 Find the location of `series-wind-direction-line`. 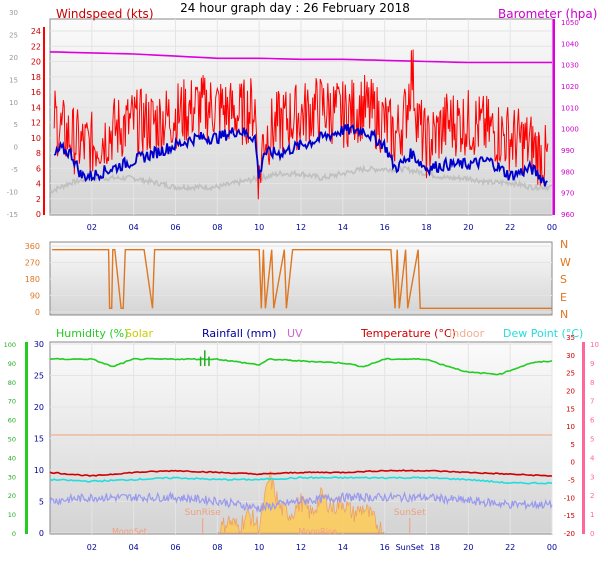

series-wind-direction-line is located at coordinates (302, 279).